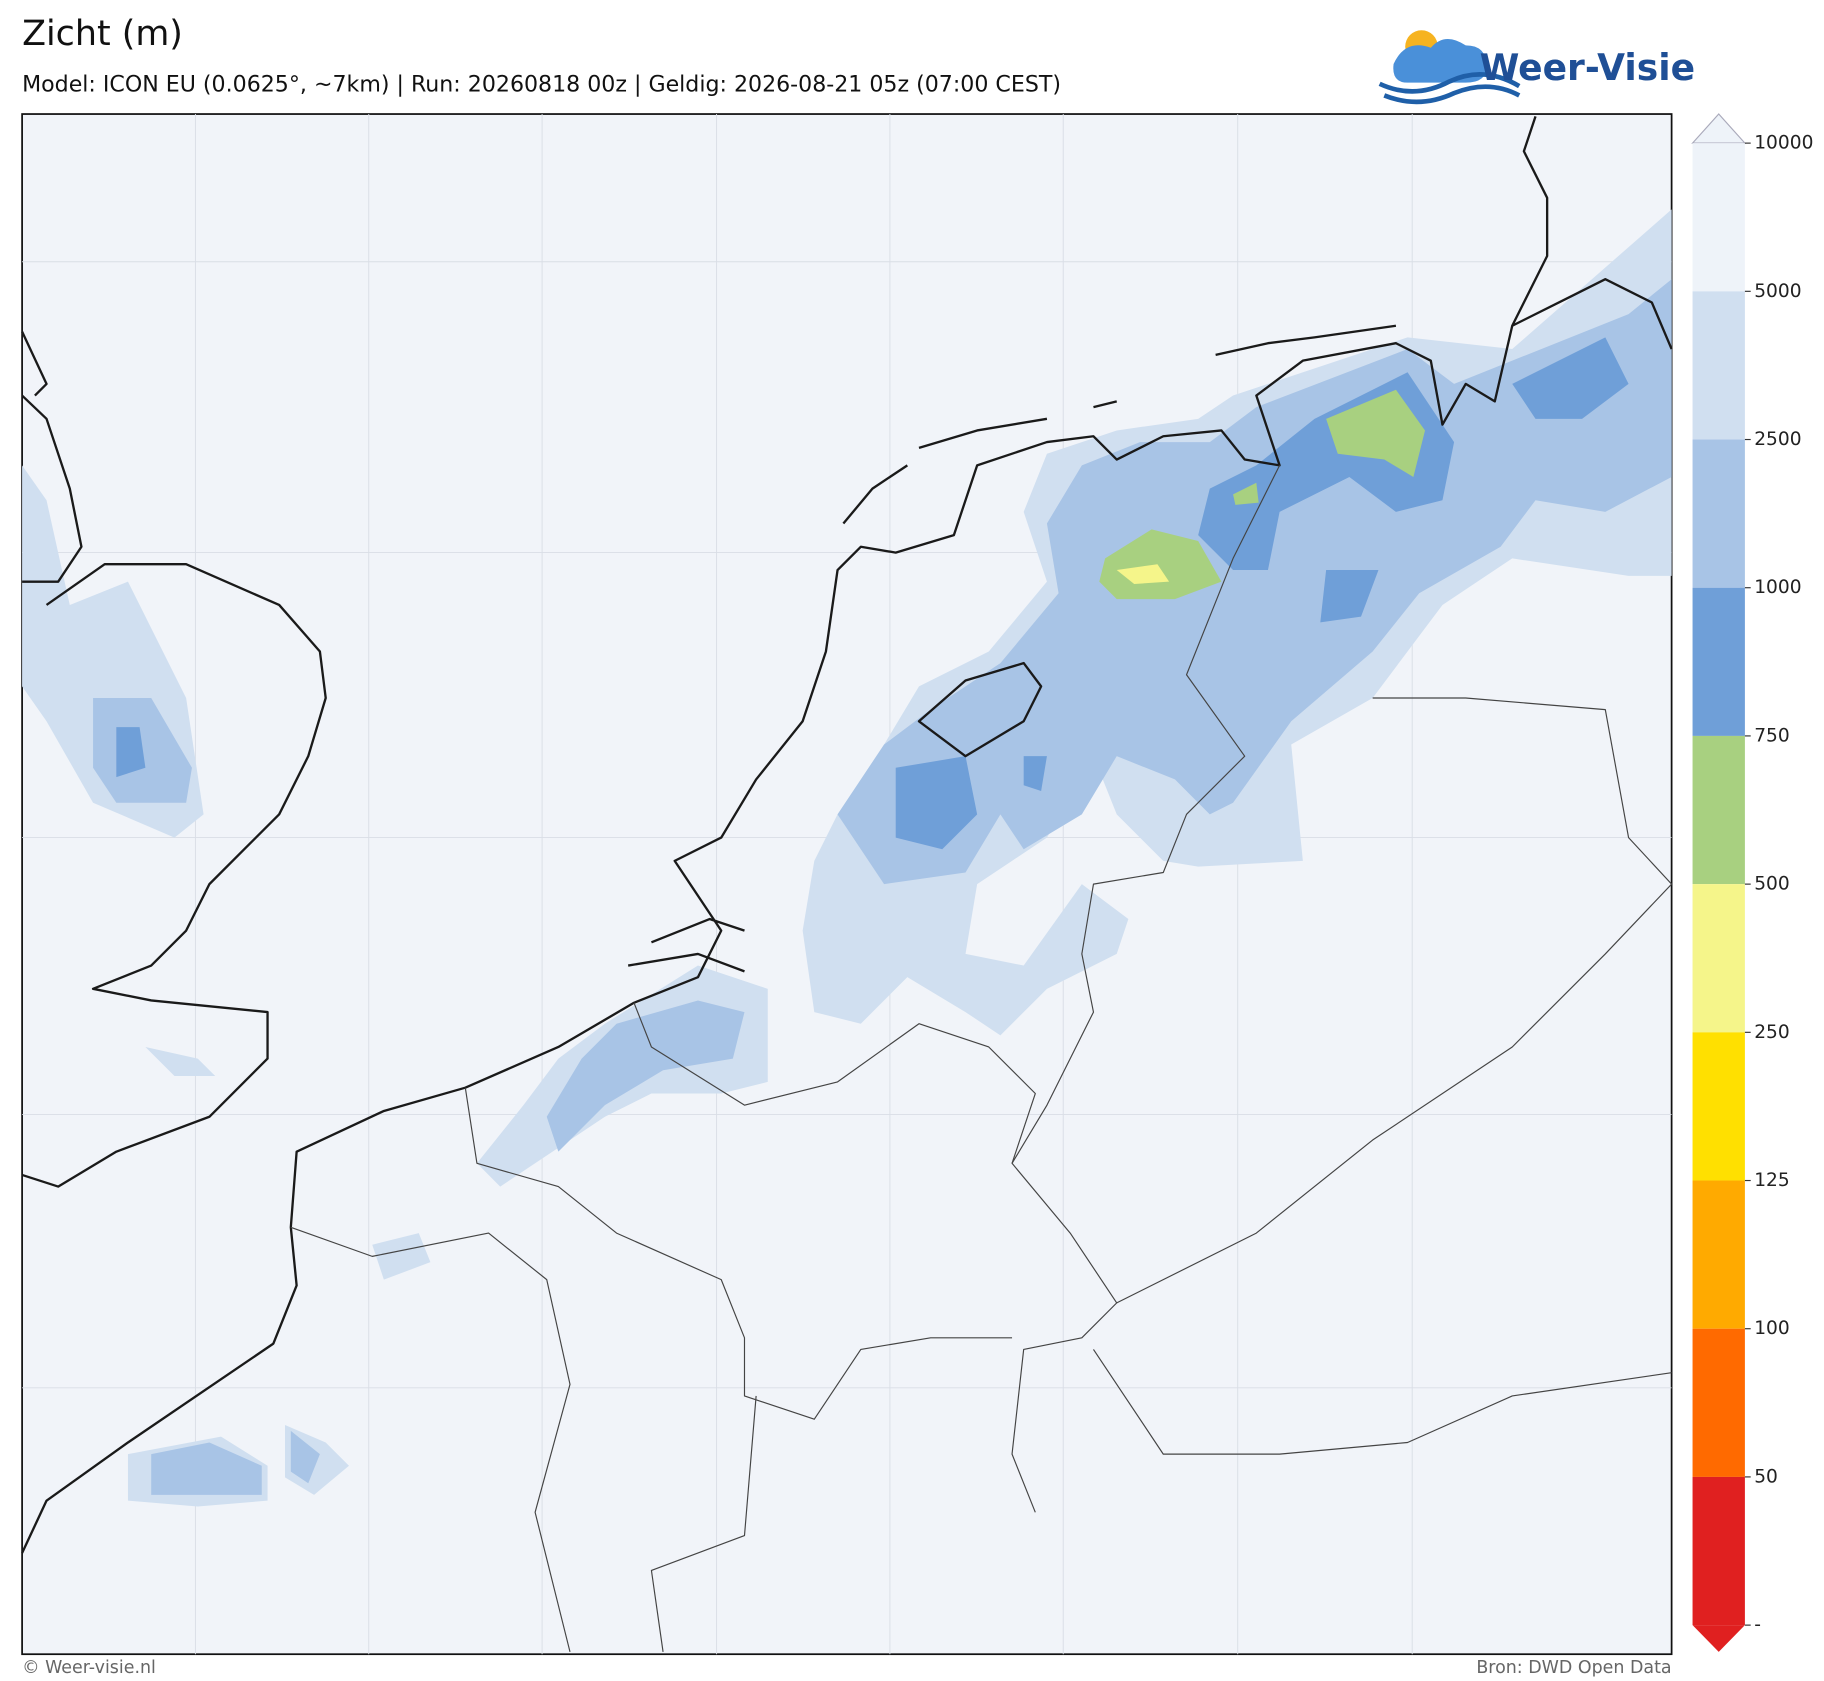 This screenshot has width=1824, height=1681. What do you see at coordinates (1587, 68) in the screenshot?
I see `logo-text: Weer-Visie` at bounding box center [1587, 68].